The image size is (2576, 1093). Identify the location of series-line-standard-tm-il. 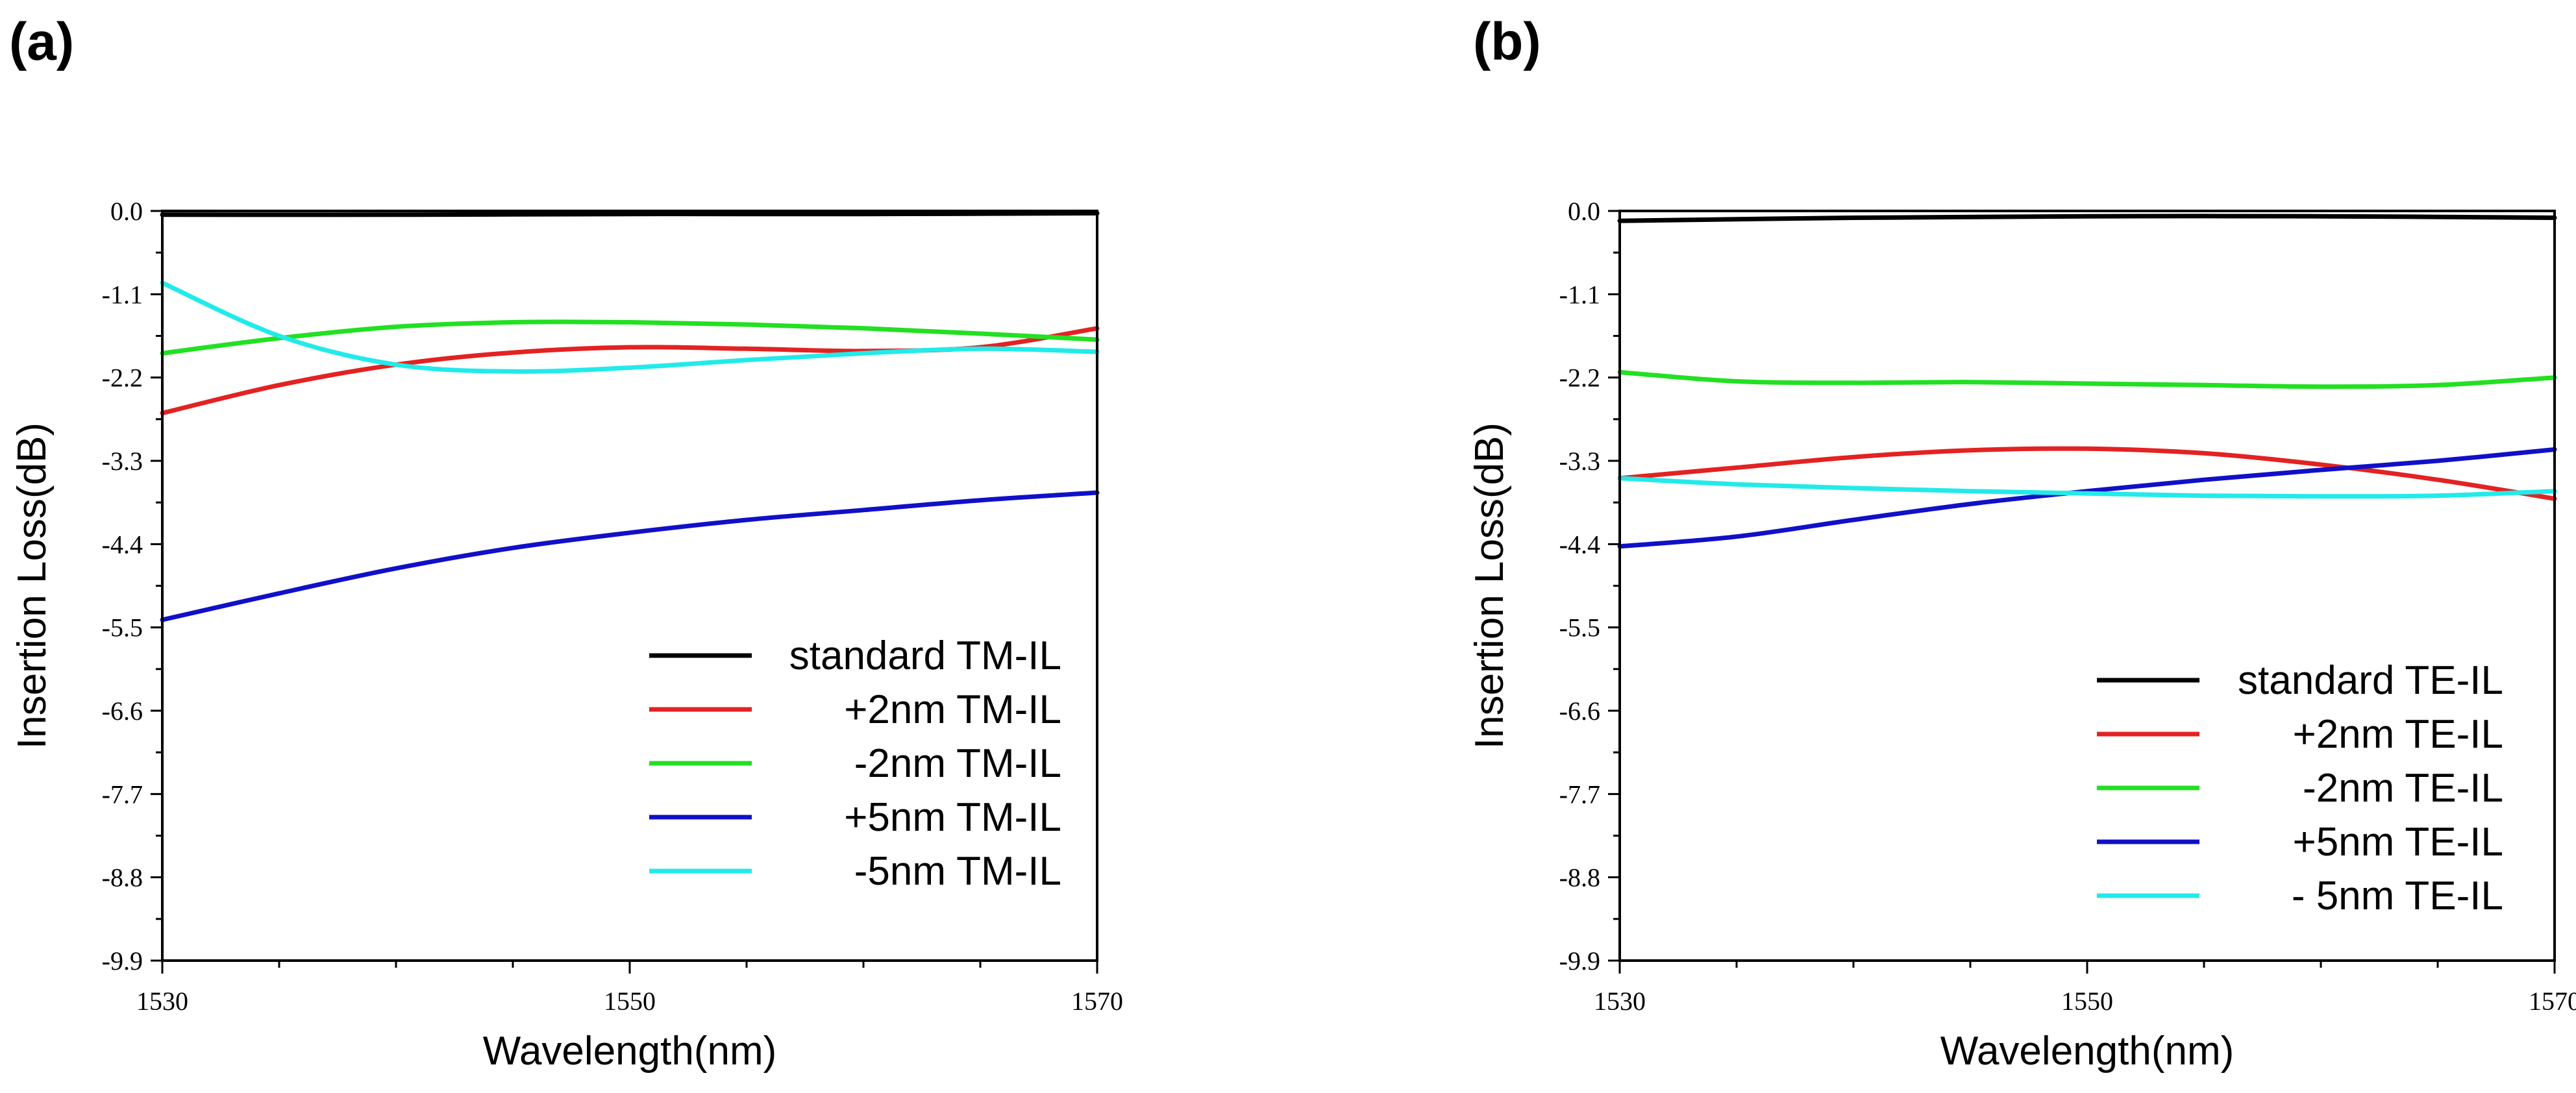
(630, 214).